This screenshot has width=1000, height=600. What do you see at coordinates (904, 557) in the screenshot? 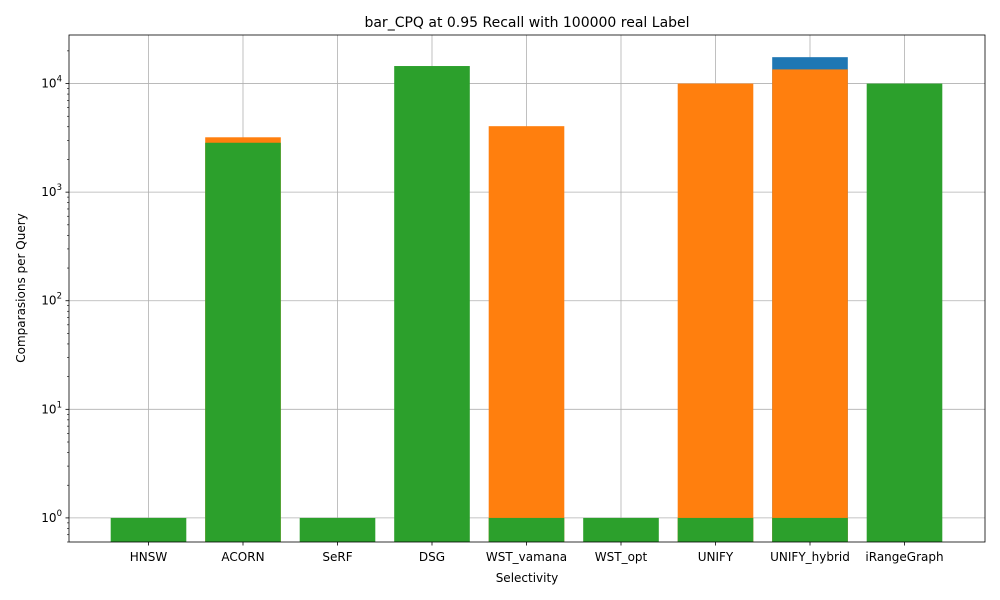
I see `x-tick-label: iRangeGraph` at bounding box center [904, 557].